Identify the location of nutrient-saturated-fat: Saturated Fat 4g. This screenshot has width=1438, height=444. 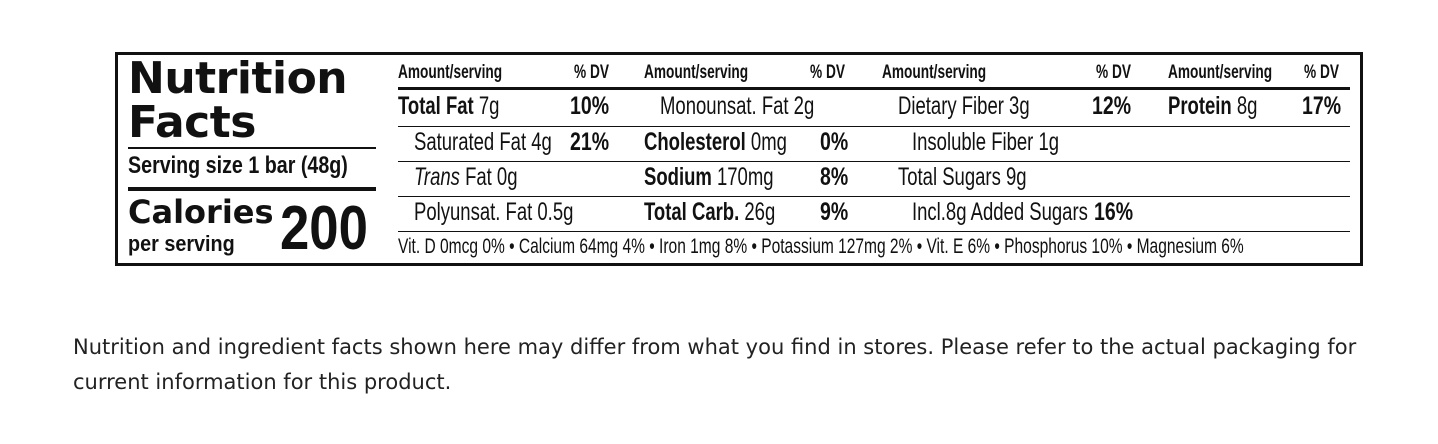
(483, 142).